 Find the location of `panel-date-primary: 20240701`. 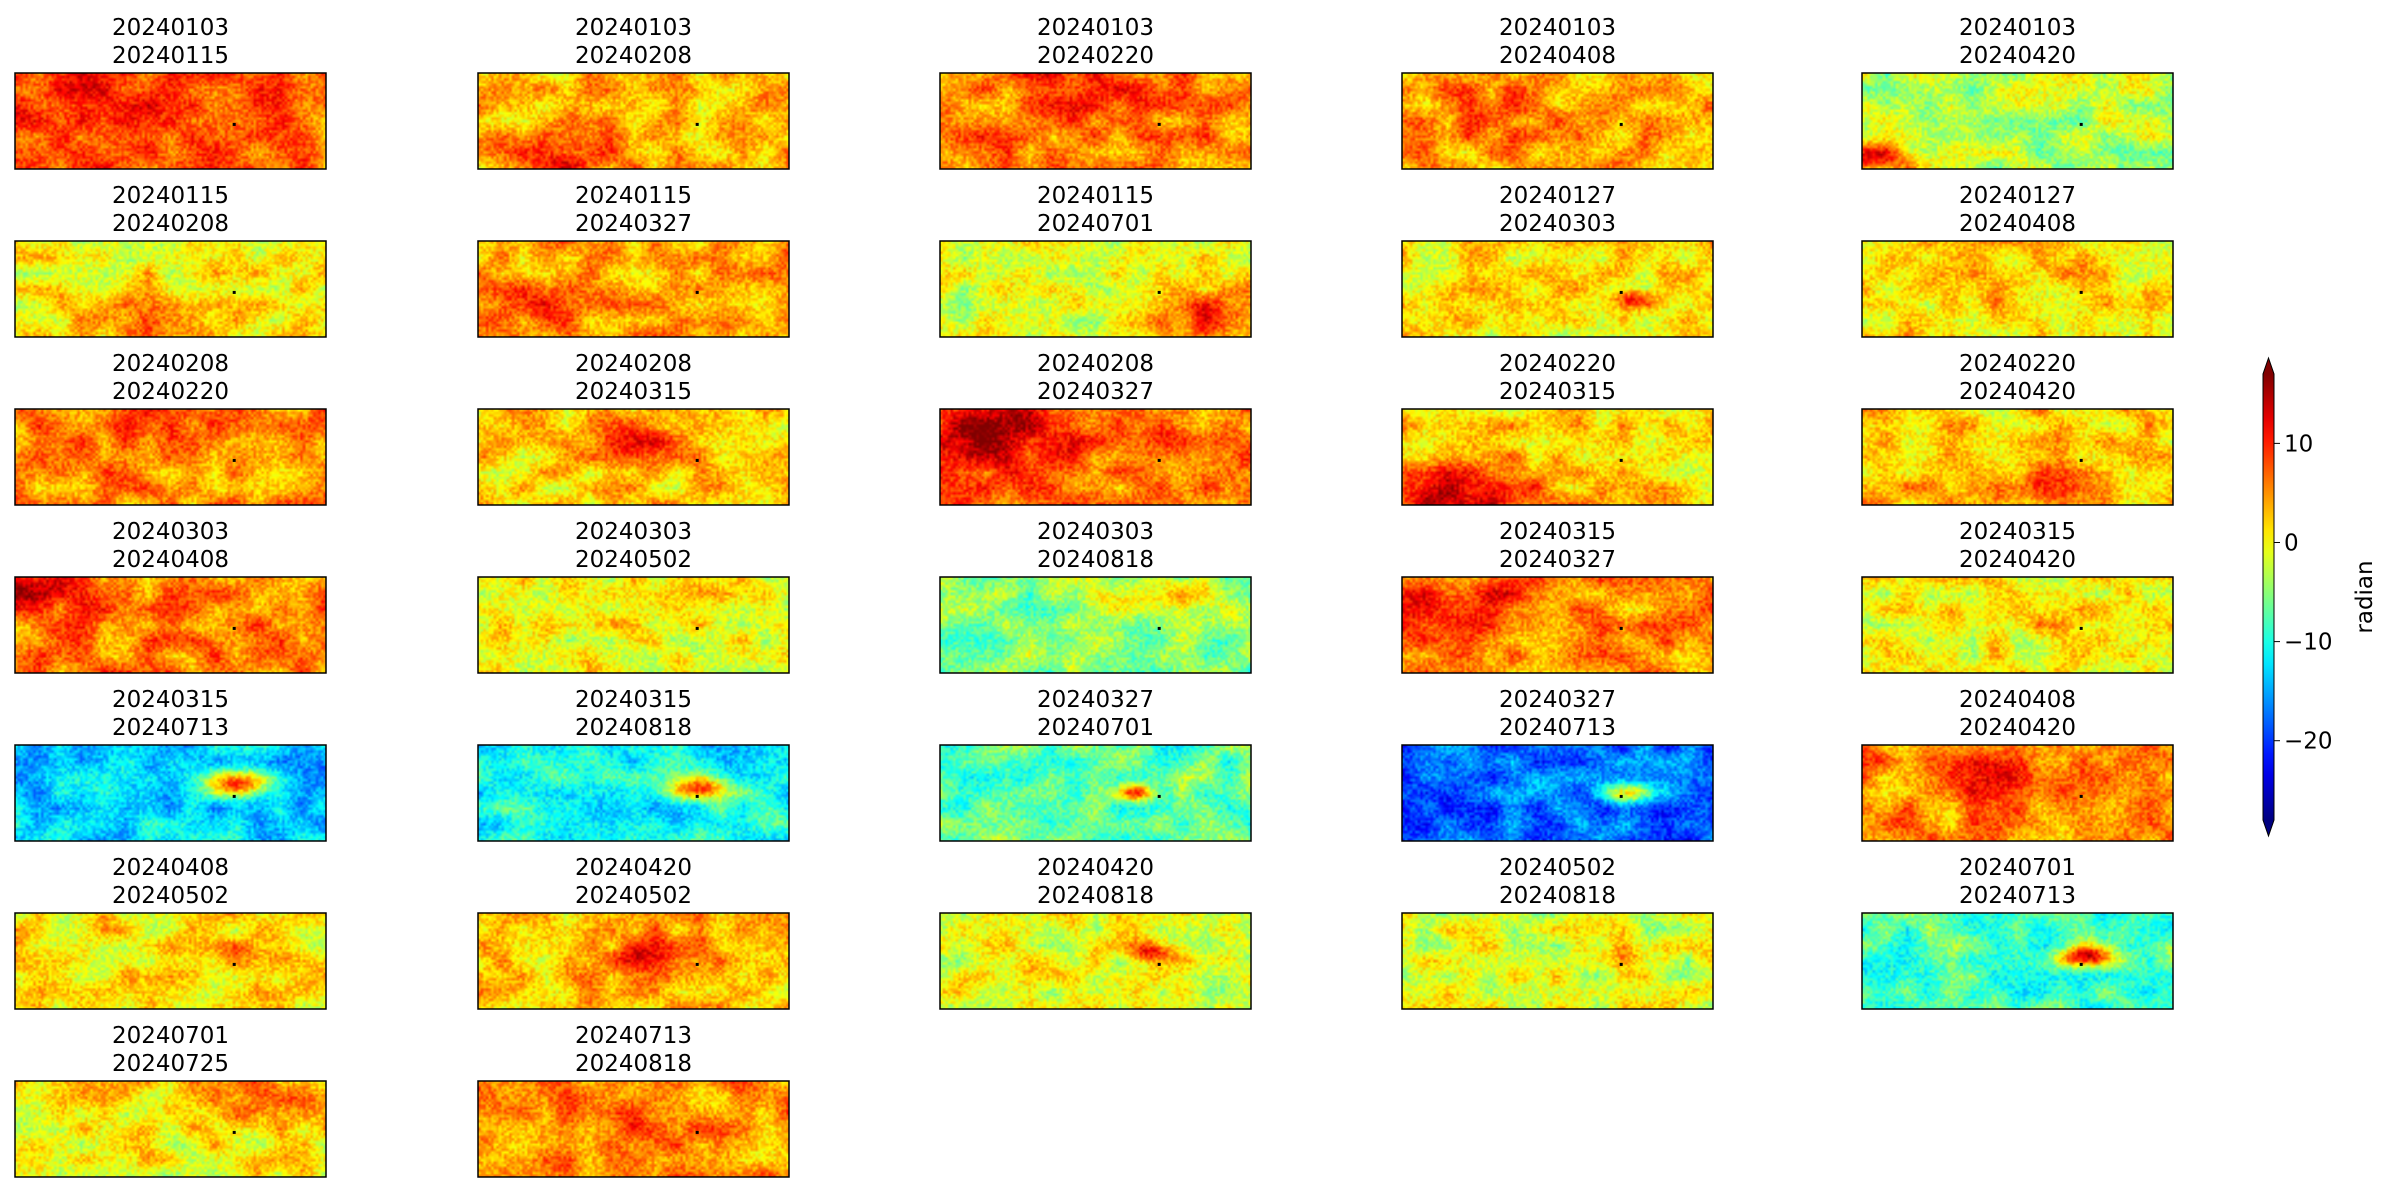

panel-date-primary: 20240701 is located at coordinates (2017, 868).